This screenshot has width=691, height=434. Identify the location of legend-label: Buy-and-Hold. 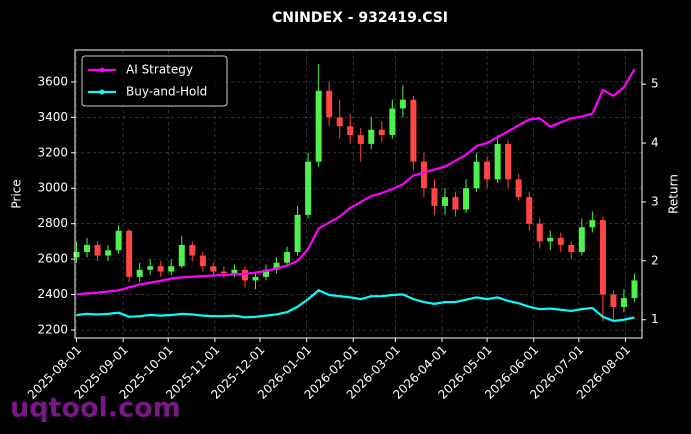
(166, 92).